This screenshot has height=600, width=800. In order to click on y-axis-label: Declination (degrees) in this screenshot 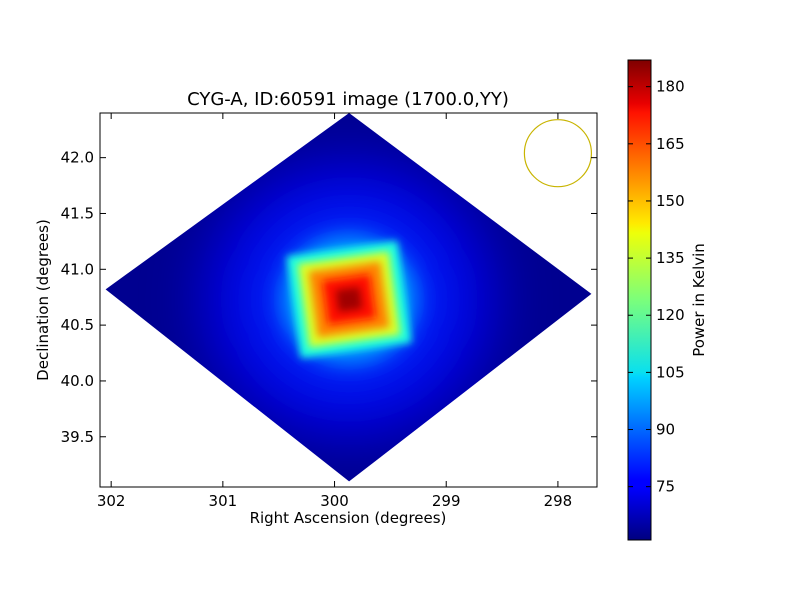, I will do `click(43, 300)`.